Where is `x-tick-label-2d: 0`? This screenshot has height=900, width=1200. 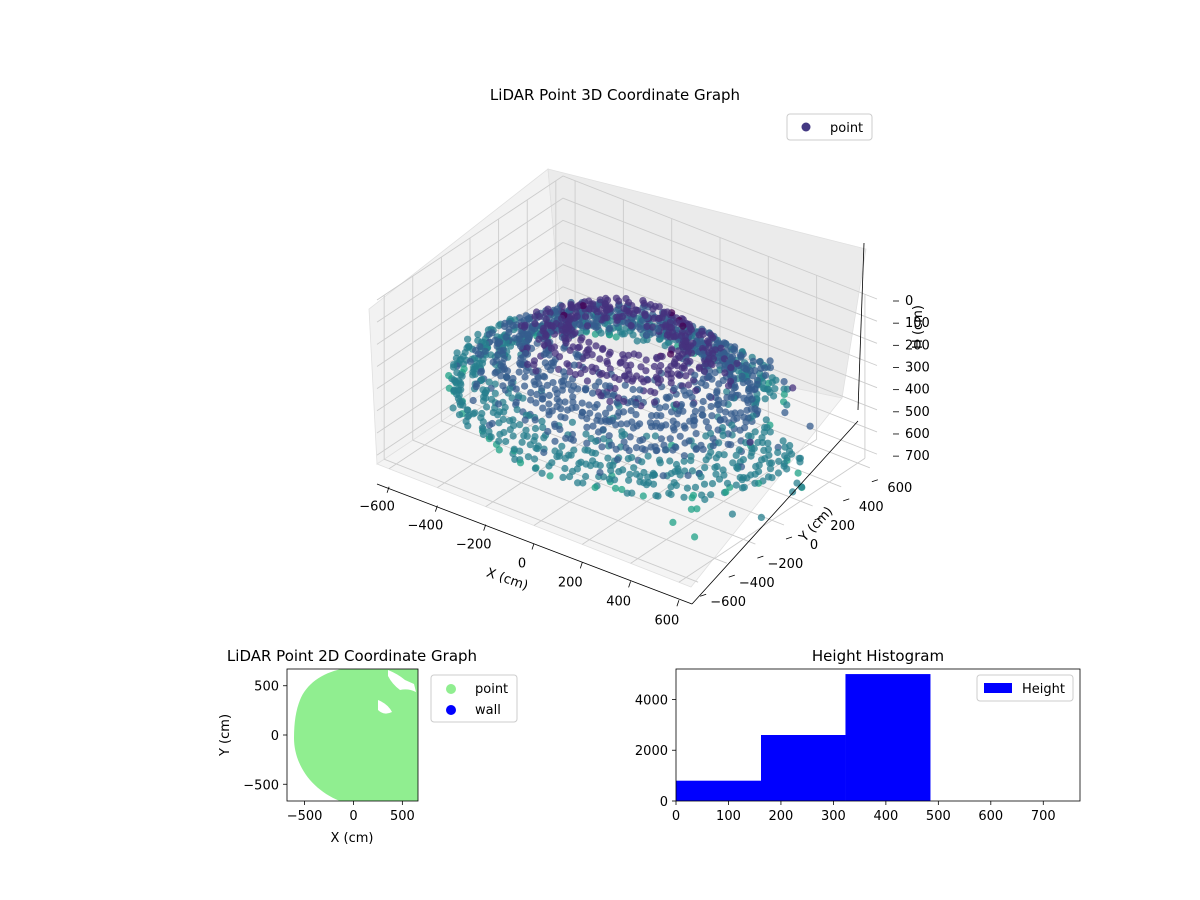 x-tick-label-2d: 0 is located at coordinates (353, 816).